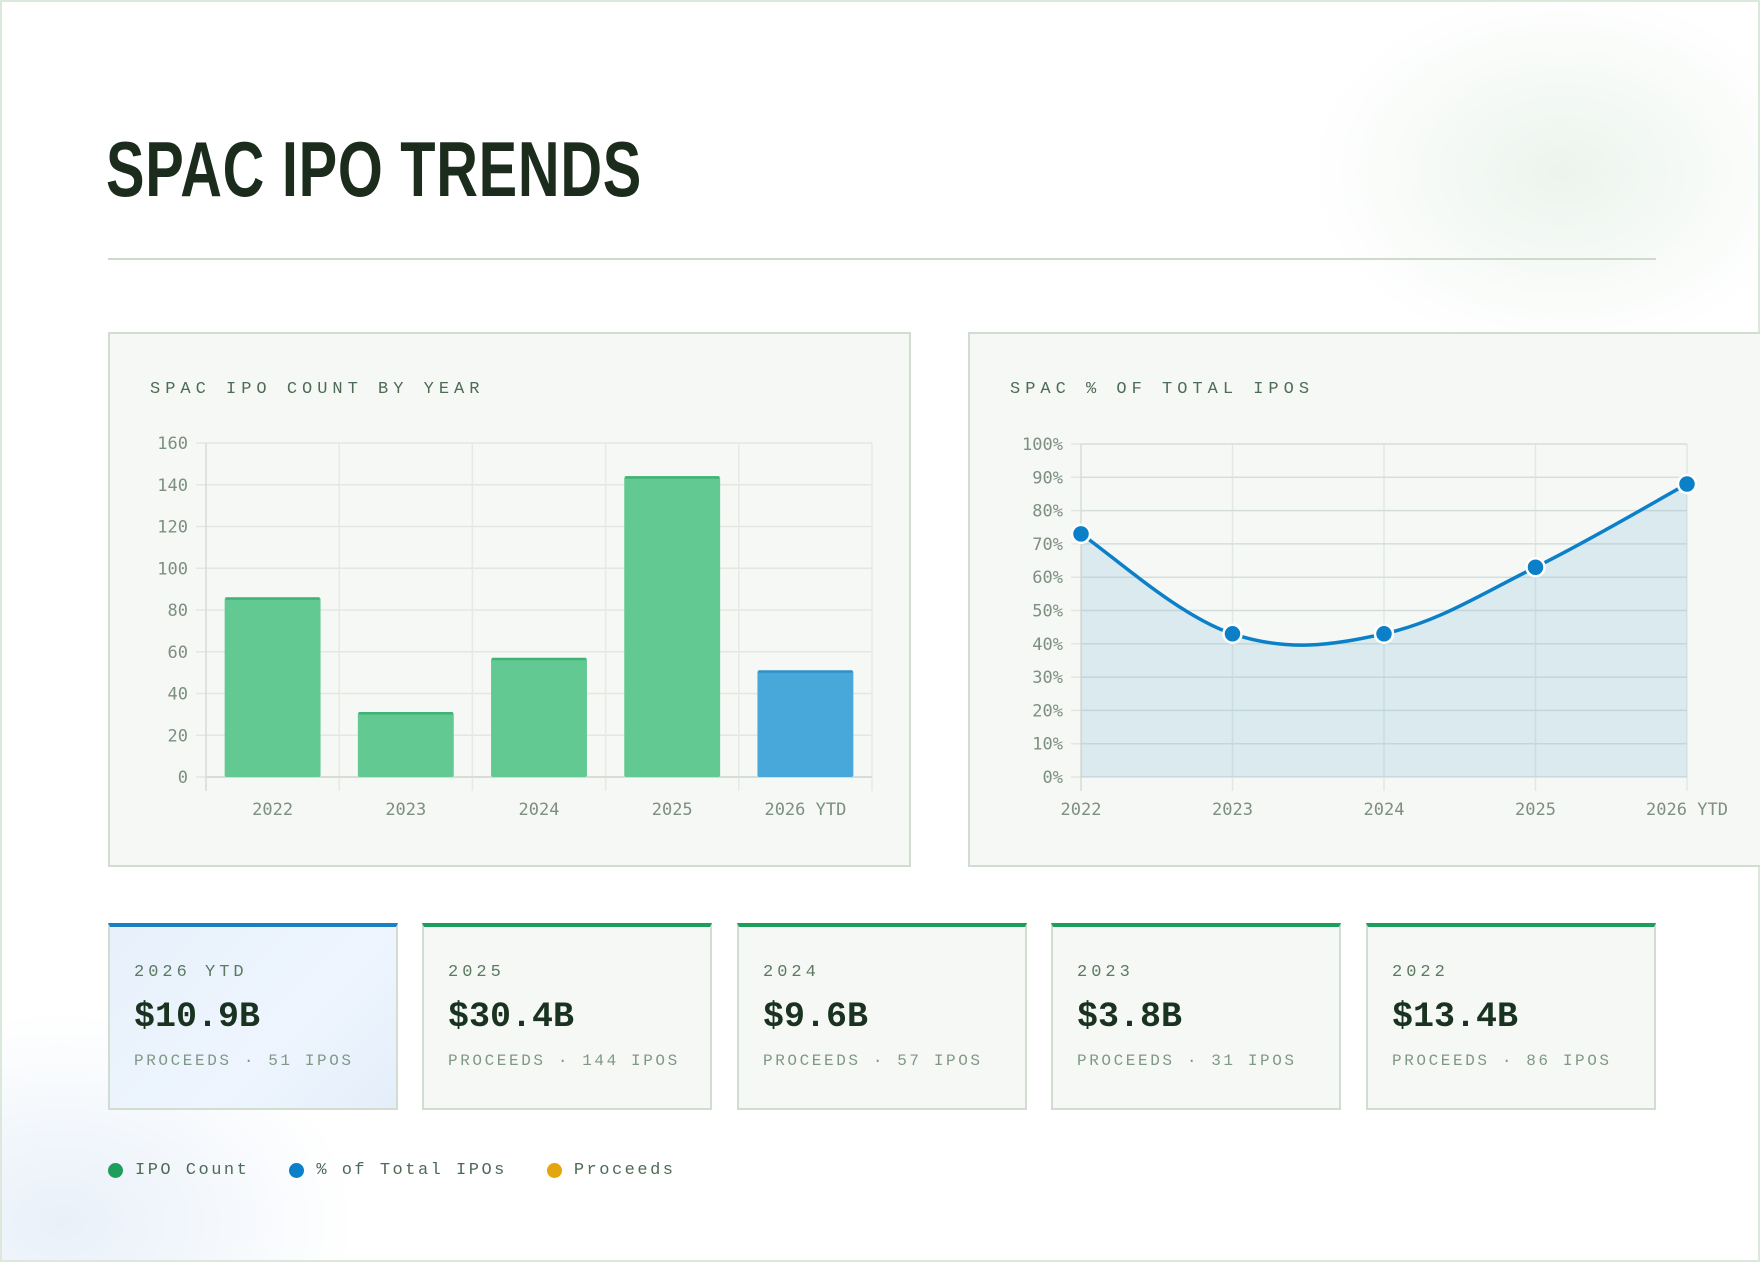 Image resolution: width=1760 pixels, height=1262 pixels. What do you see at coordinates (1105, 972) in the screenshot?
I see `card-year: 2023` at bounding box center [1105, 972].